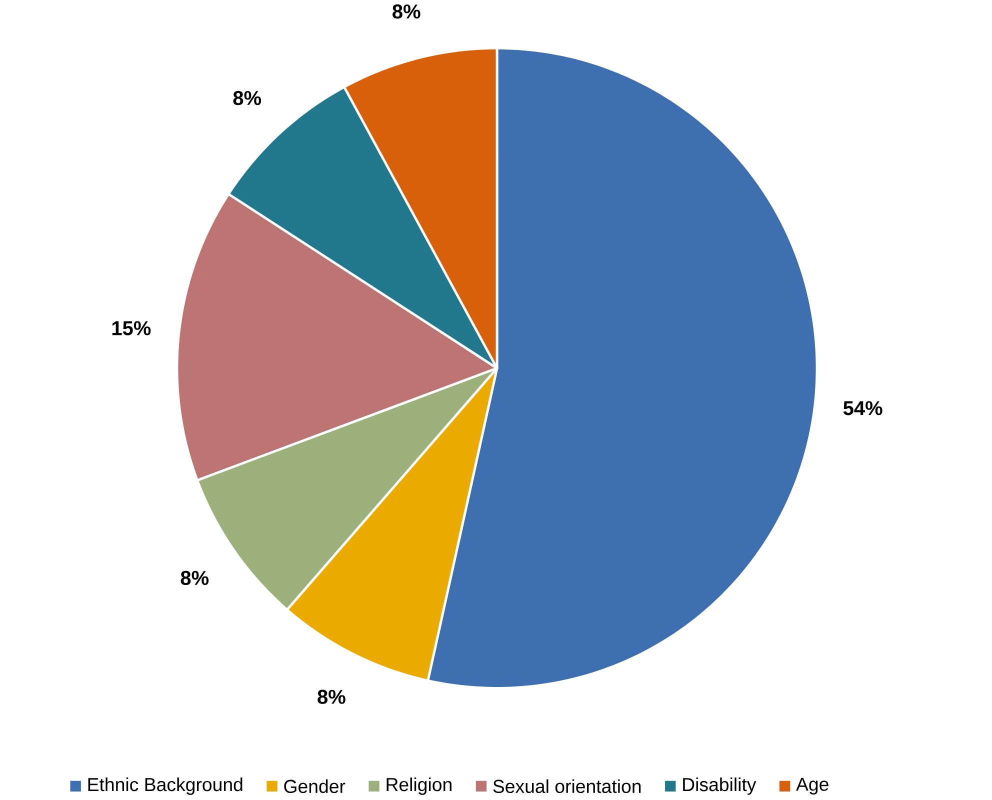 The image size is (992, 800). What do you see at coordinates (567, 786) in the screenshot?
I see `legend-label: Sexual orientation` at bounding box center [567, 786].